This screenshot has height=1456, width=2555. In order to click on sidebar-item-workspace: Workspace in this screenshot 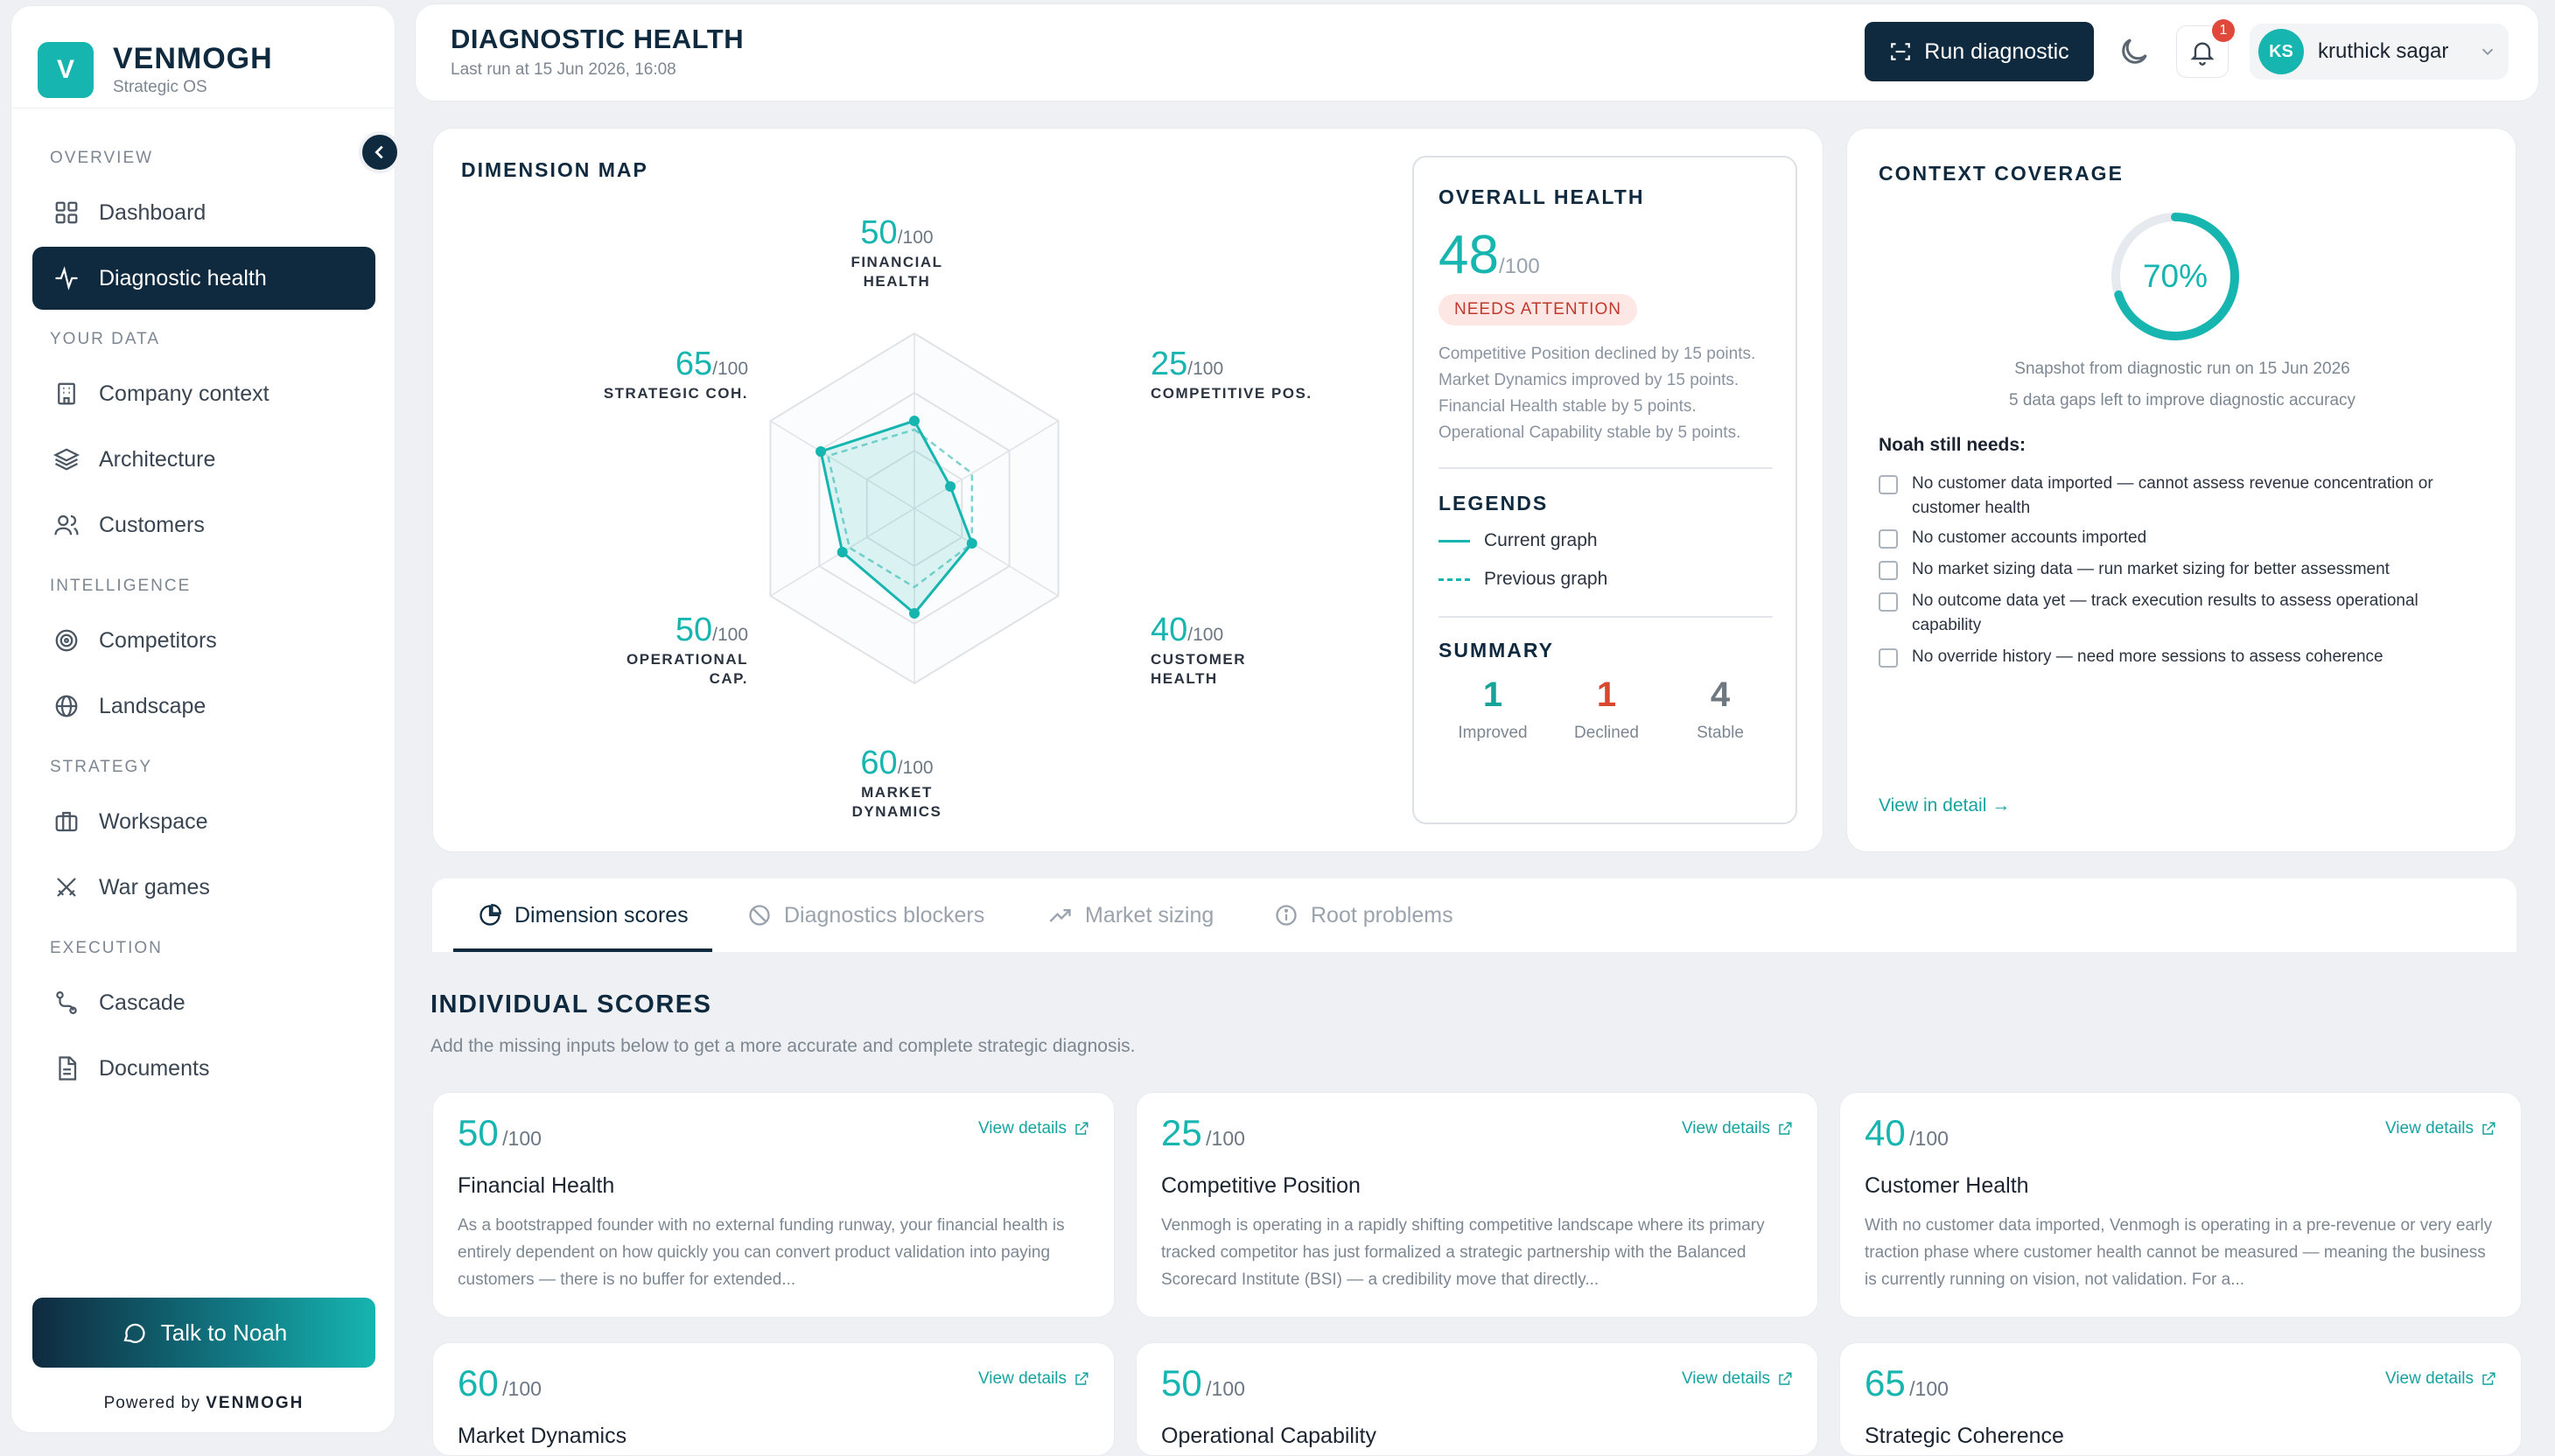, I will do `click(203, 821)`.